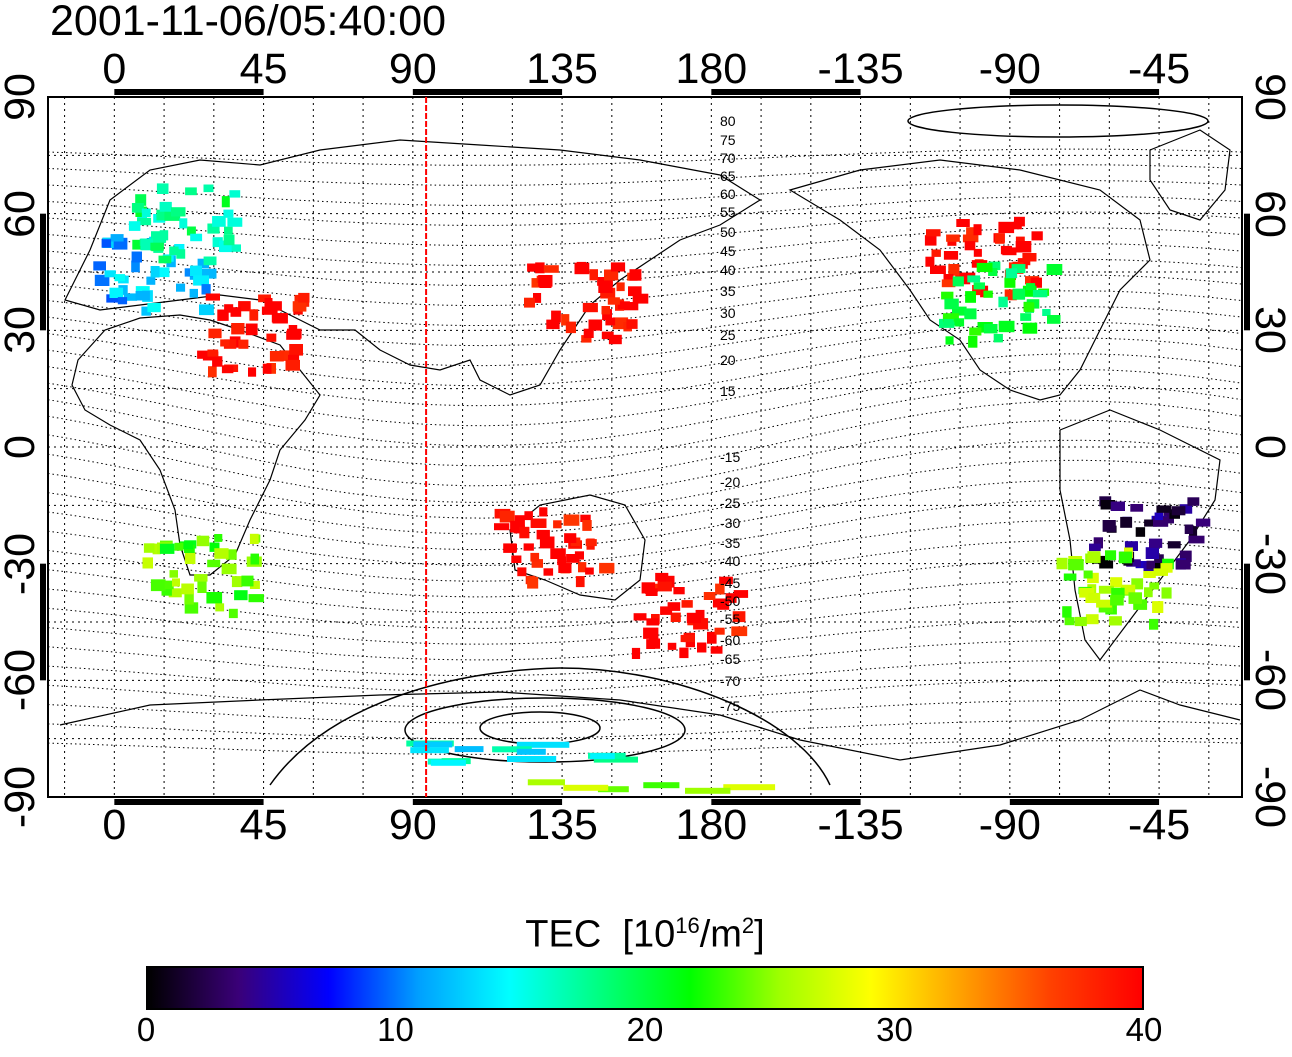 The image size is (1292, 1057). What do you see at coordinates (563, 934) in the screenshot?
I see `colorbar-quantity: TEC` at bounding box center [563, 934].